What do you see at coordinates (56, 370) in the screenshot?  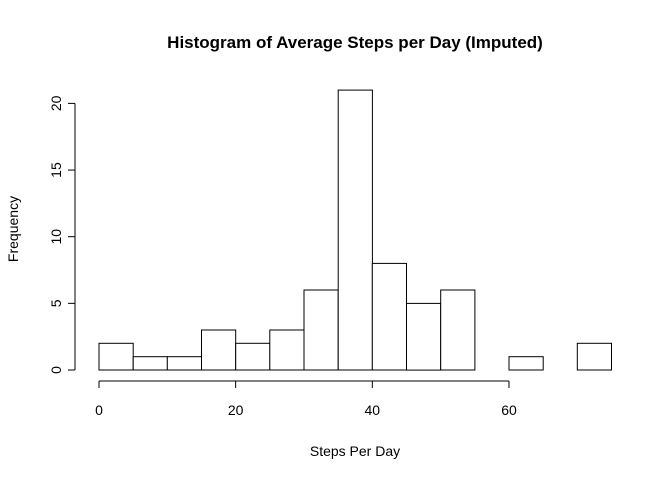 I see `y-tick-label-0: 0` at bounding box center [56, 370].